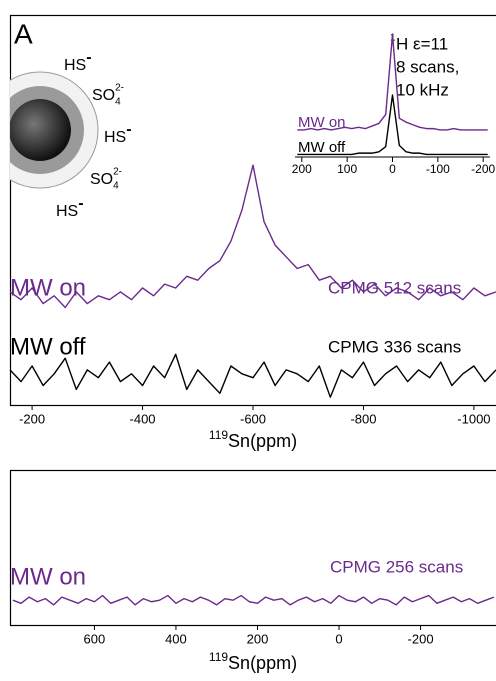 The width and height of the screenshot is (496, 681). I want to click on particle, so click(54, 130).